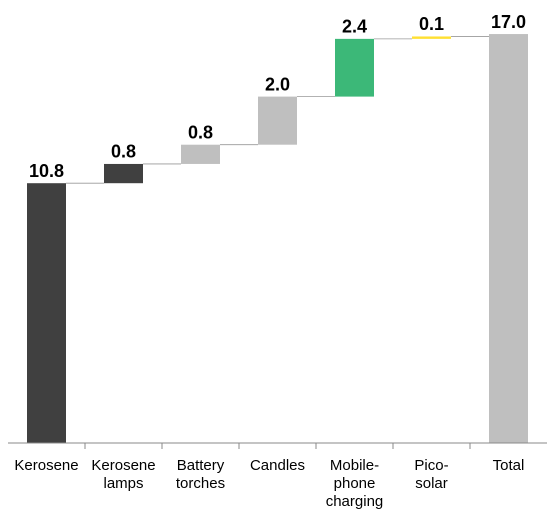 This screenshot has height=518, width=547. Describe the element at coordinates (355, 501) in the screenshot. I see `category-label: charging` at that location.